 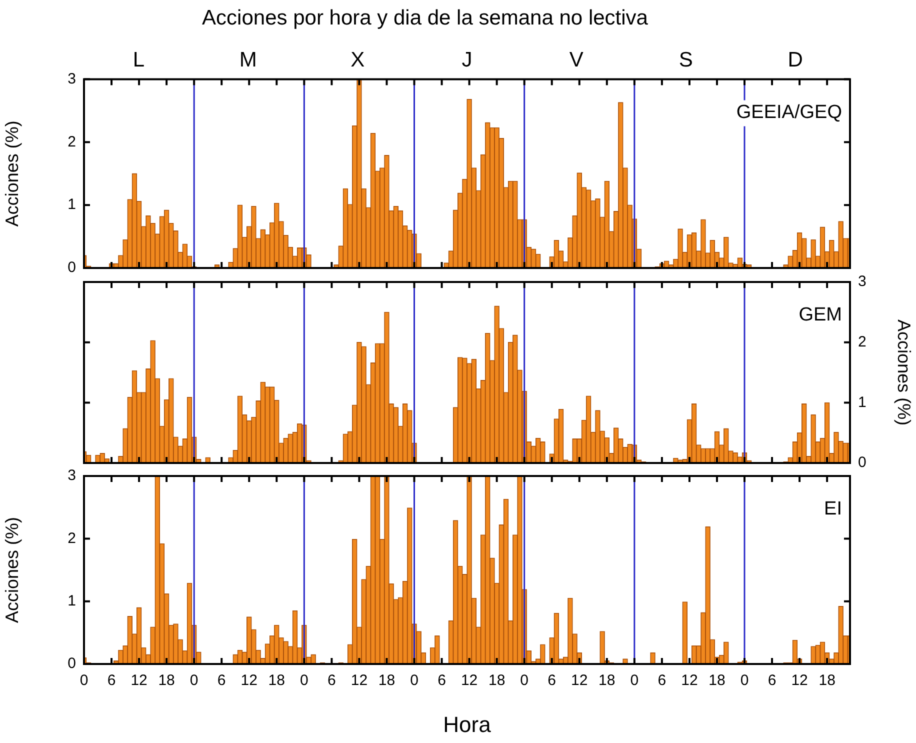 What do you see at coordinates (795, 60) in the screenshot?
I see `text: D` at bounding box center [795, 60].